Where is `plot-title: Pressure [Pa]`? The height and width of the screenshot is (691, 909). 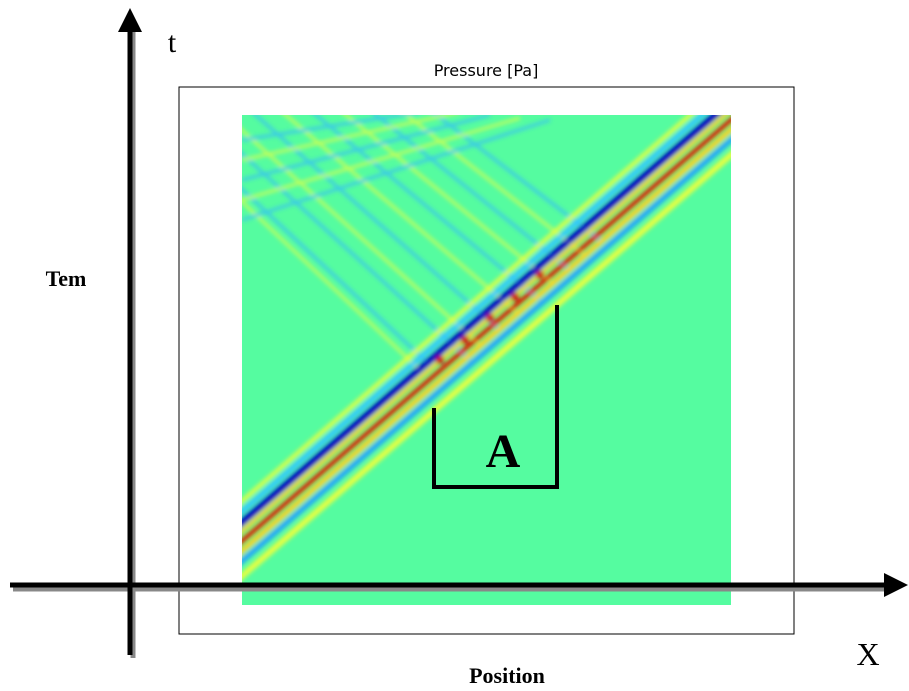
plot-title: Pressure [Pa] is located at coordinates (486, 70).